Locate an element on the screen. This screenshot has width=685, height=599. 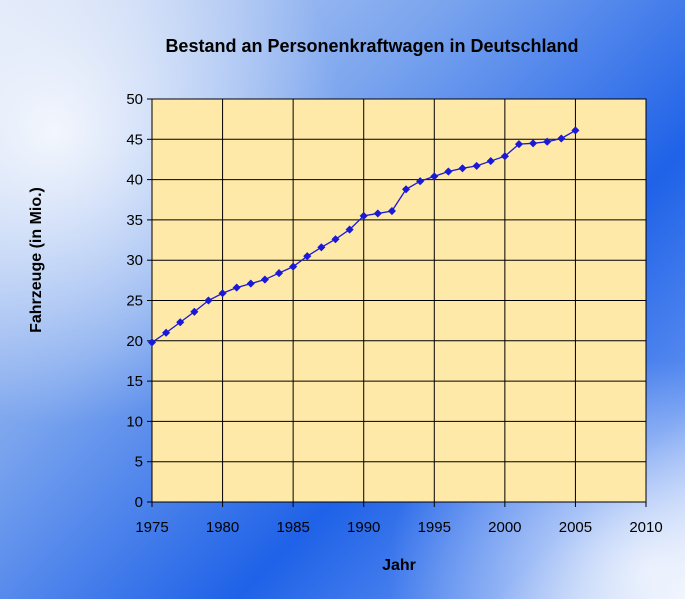
y-tick-label: 50 is located at coordinates (134, 99).